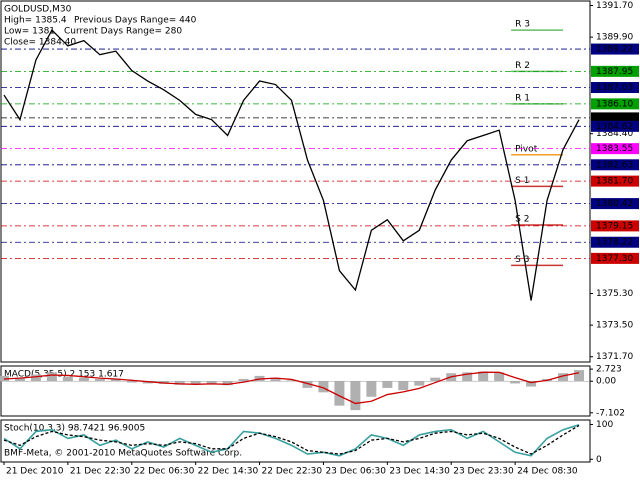  What do you see at coordinates (355, 472) in the screenshot?
I see `x-tick-label: 23 Dec 06:30` at bounding box center [355, 472].